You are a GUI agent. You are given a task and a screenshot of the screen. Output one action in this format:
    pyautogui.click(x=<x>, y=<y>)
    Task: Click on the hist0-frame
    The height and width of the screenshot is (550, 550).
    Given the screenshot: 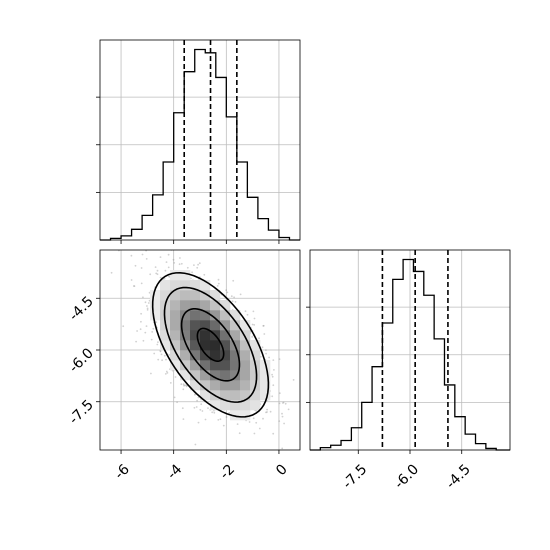 What is the action you would take?
    pyautogui.click(x=200, y=140)
    